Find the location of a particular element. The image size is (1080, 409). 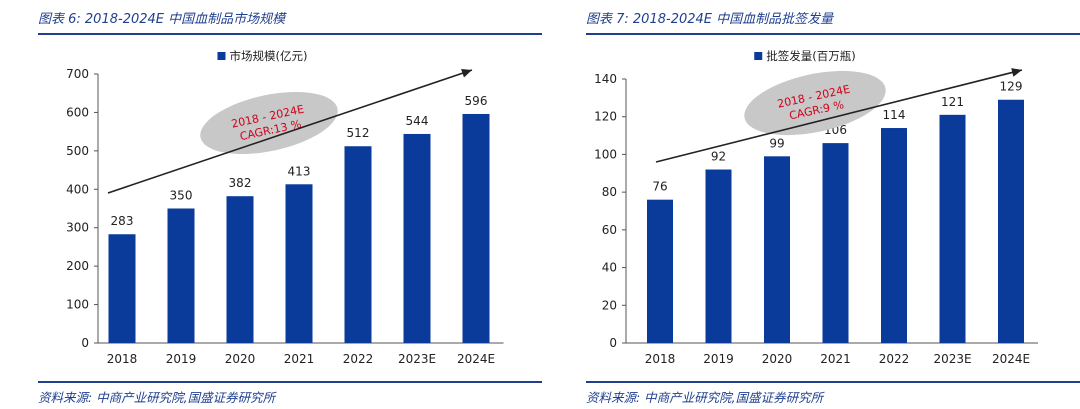

data-label: 129 is located at coordinates (1011, 87).